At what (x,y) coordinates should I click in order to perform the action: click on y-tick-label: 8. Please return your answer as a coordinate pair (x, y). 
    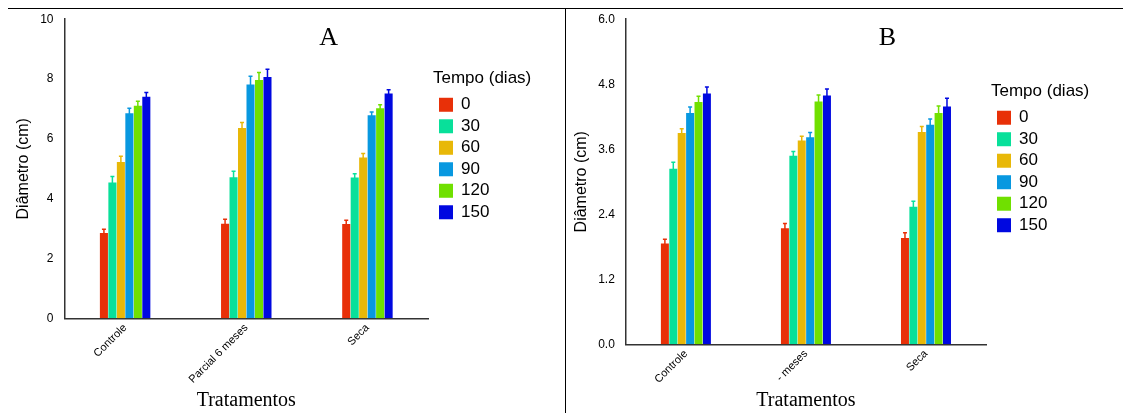
    Looking at the image, I should click on (50, 78).